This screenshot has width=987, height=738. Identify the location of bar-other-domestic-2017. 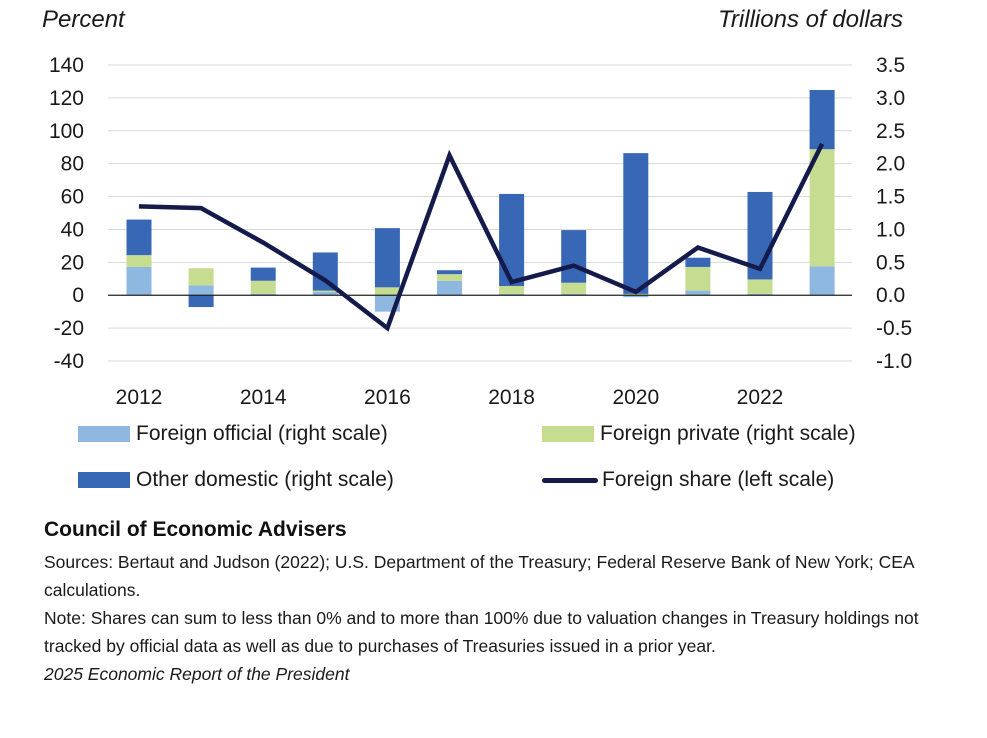
(449, 272).